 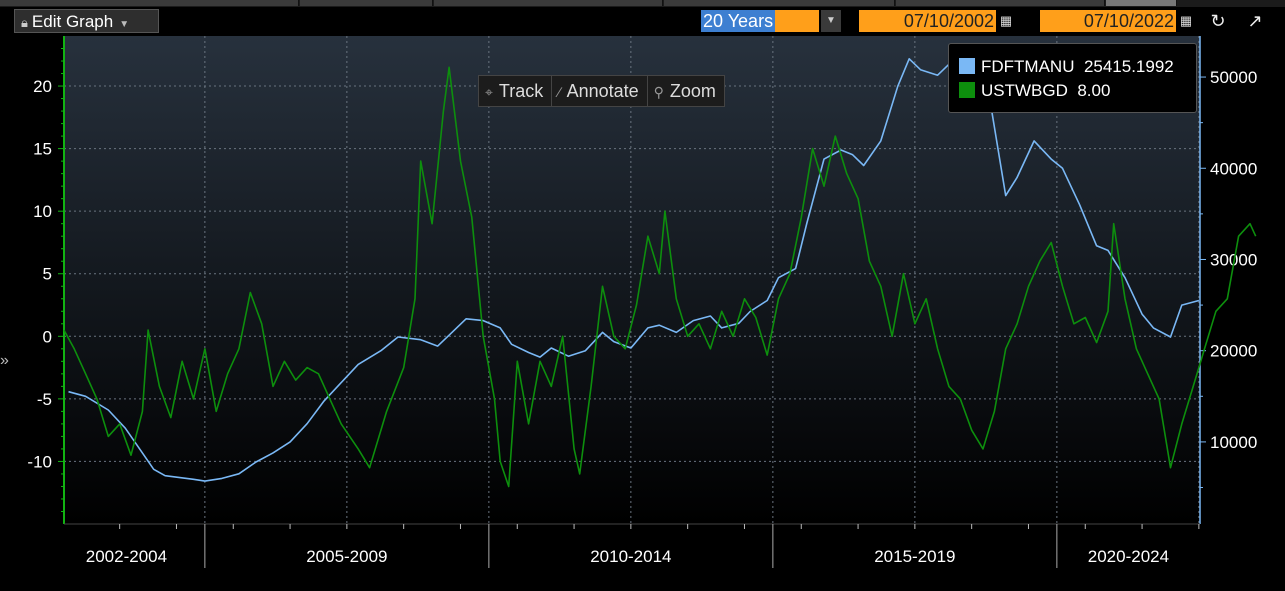 What do you see at coordinates (47, 274) in the screenshot?
I see `left-tick-label: 5` at bounding box center [47, 274].